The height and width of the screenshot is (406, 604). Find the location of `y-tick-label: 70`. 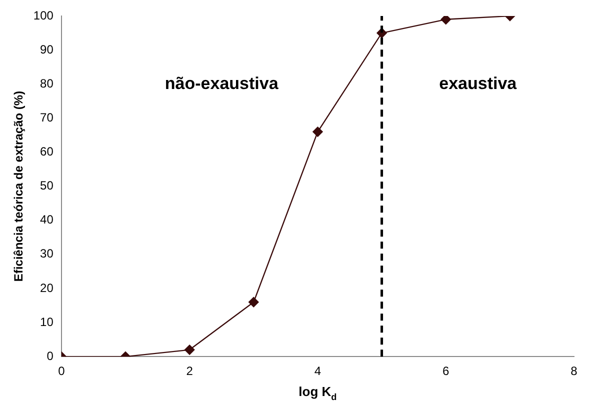

y-tick-label: 70 is located at coordinates (47, 117).